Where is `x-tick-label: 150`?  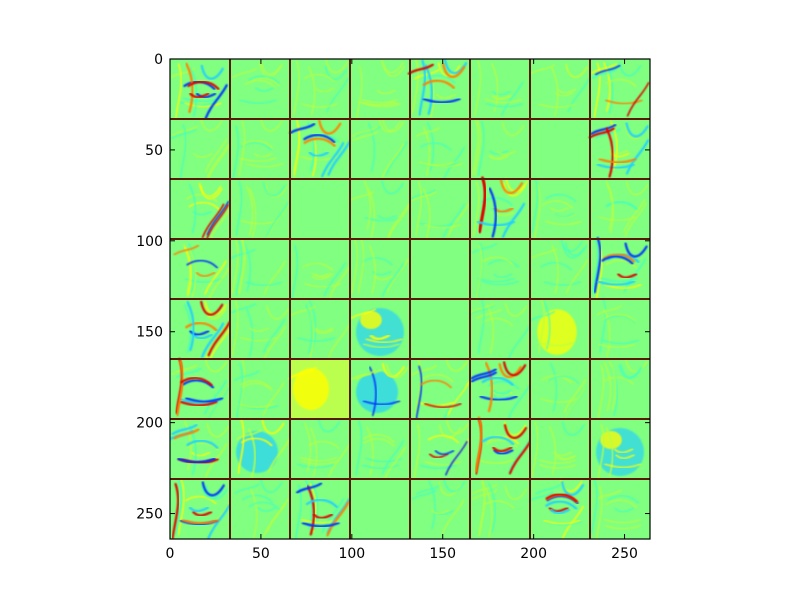 x-tick-label: 150 is located at coordinates (442, 554).